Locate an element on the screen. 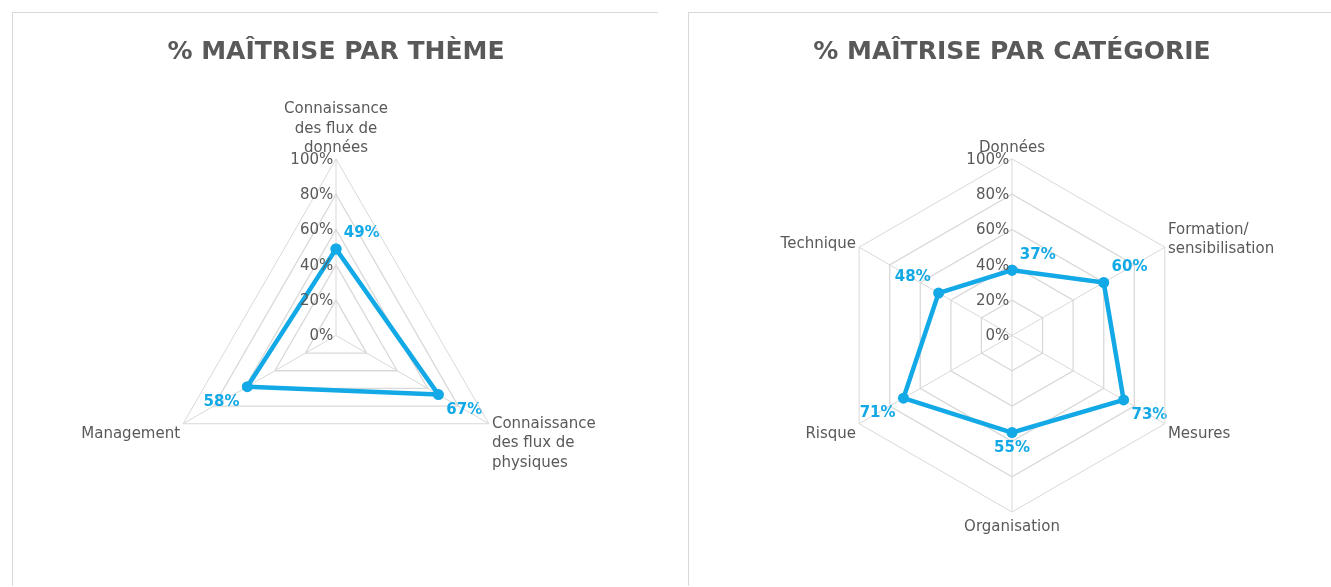 The image size is (1331, 587). data-label: 37% is located at coordinates (1037, 253).